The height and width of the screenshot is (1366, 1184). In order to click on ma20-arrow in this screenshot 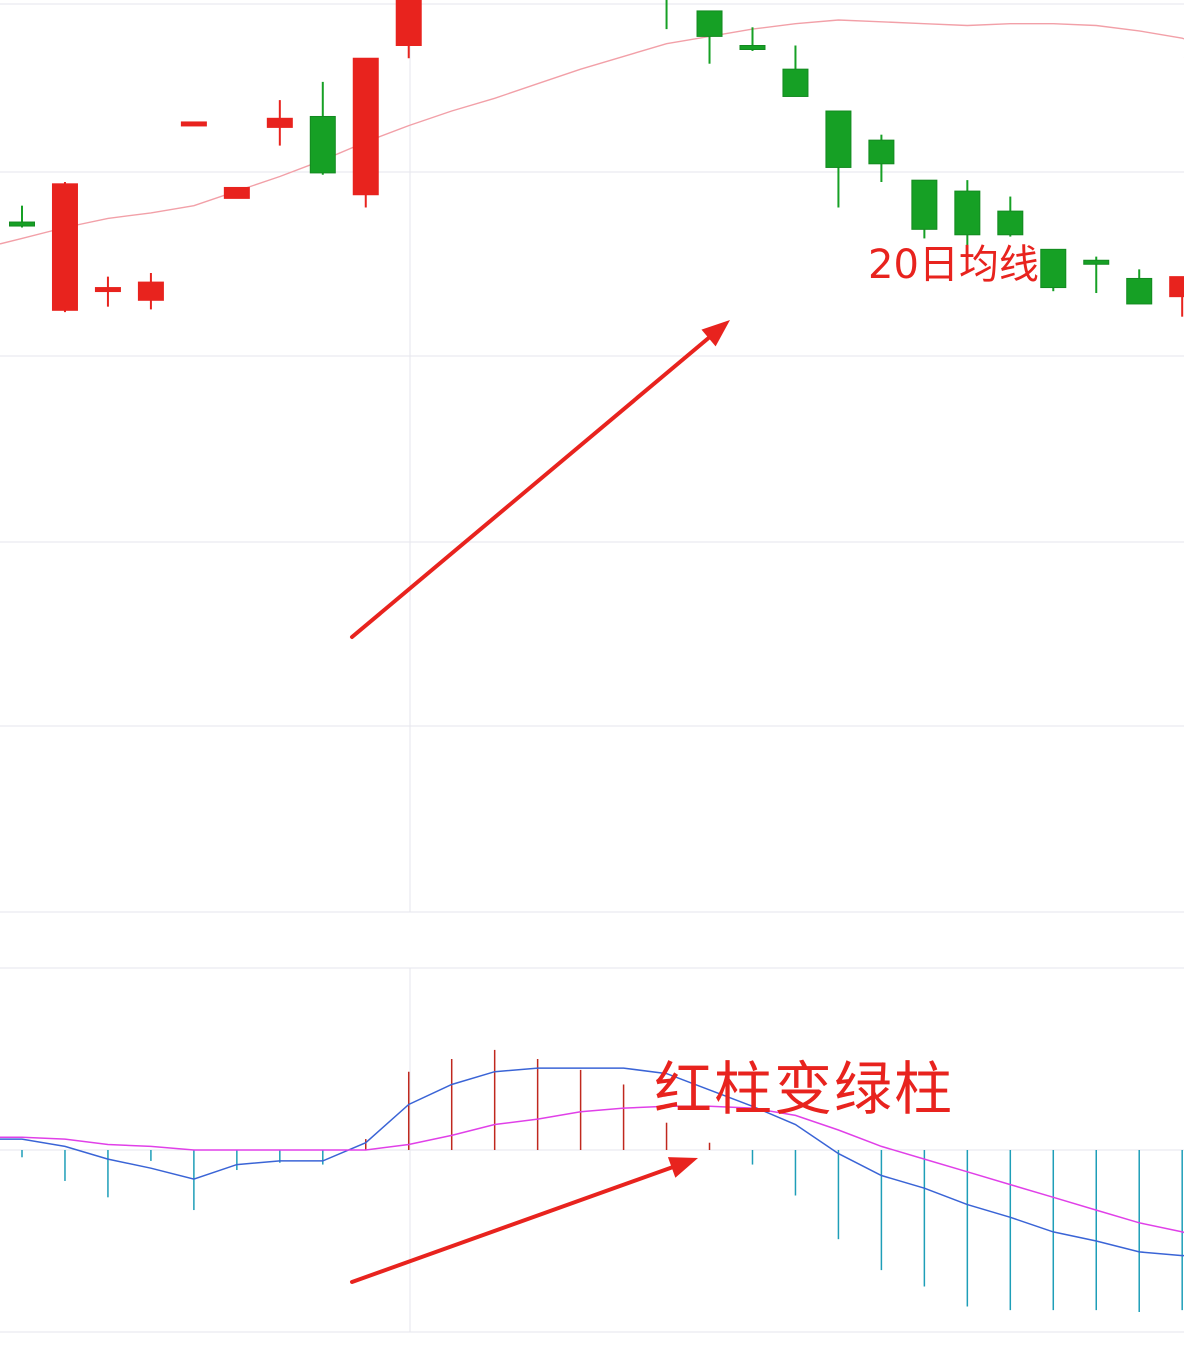, I will do `click(540, 479)`.